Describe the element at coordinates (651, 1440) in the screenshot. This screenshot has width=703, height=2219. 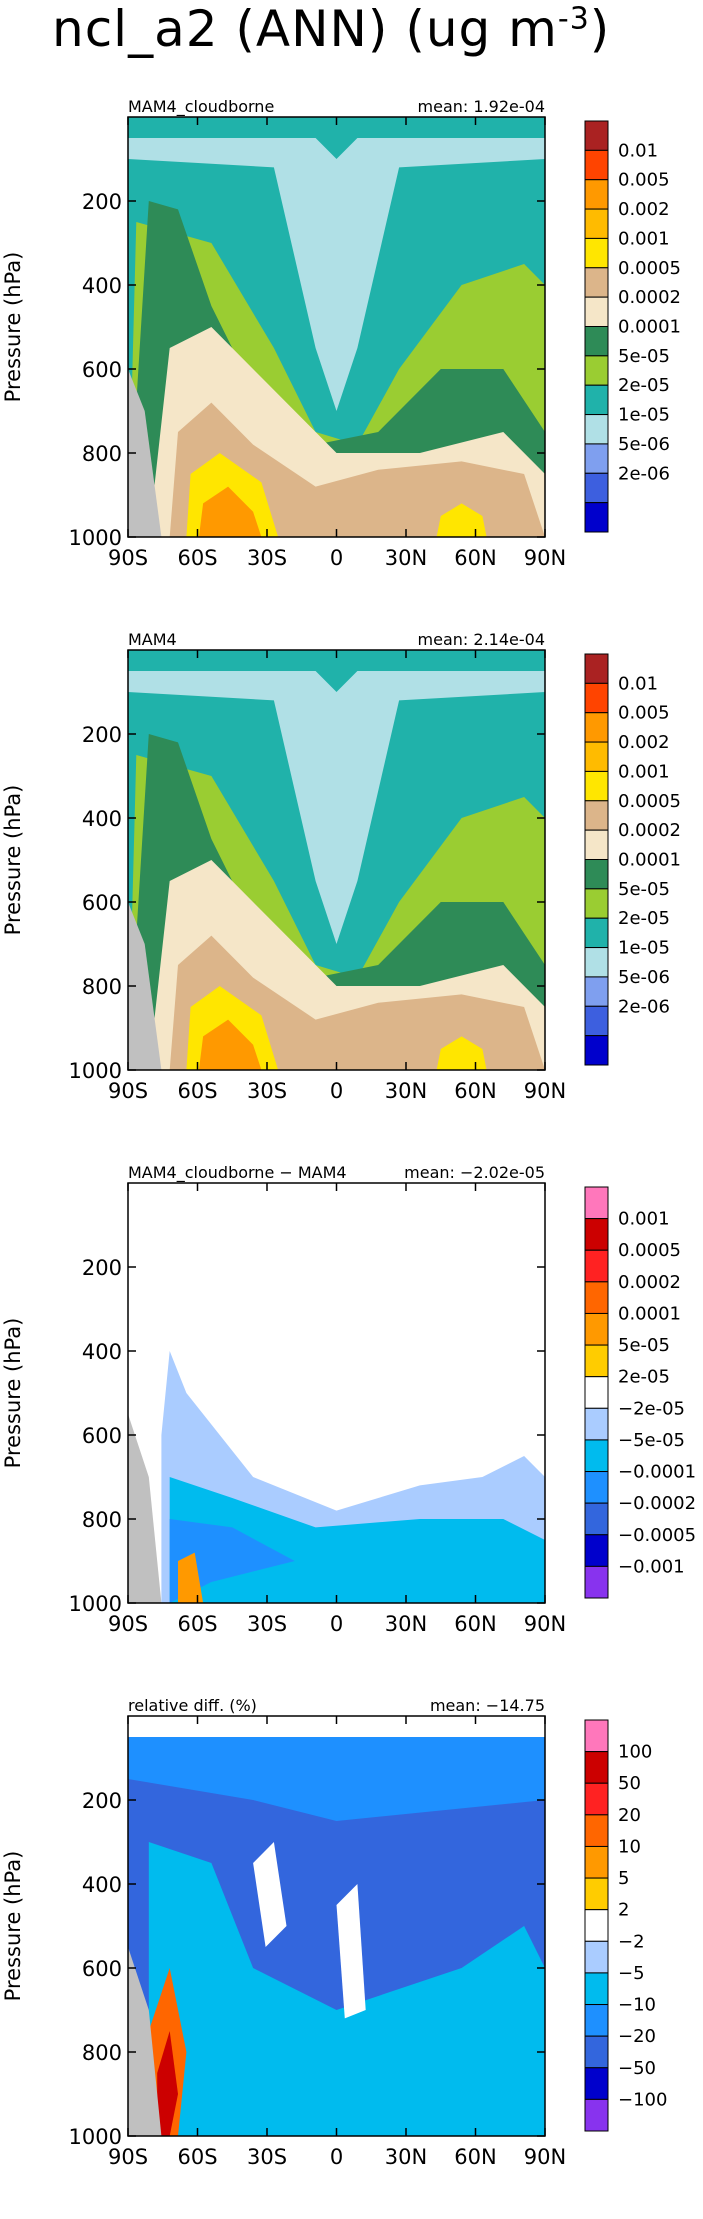
I see `colorbar-label: −5e-05` at that location.